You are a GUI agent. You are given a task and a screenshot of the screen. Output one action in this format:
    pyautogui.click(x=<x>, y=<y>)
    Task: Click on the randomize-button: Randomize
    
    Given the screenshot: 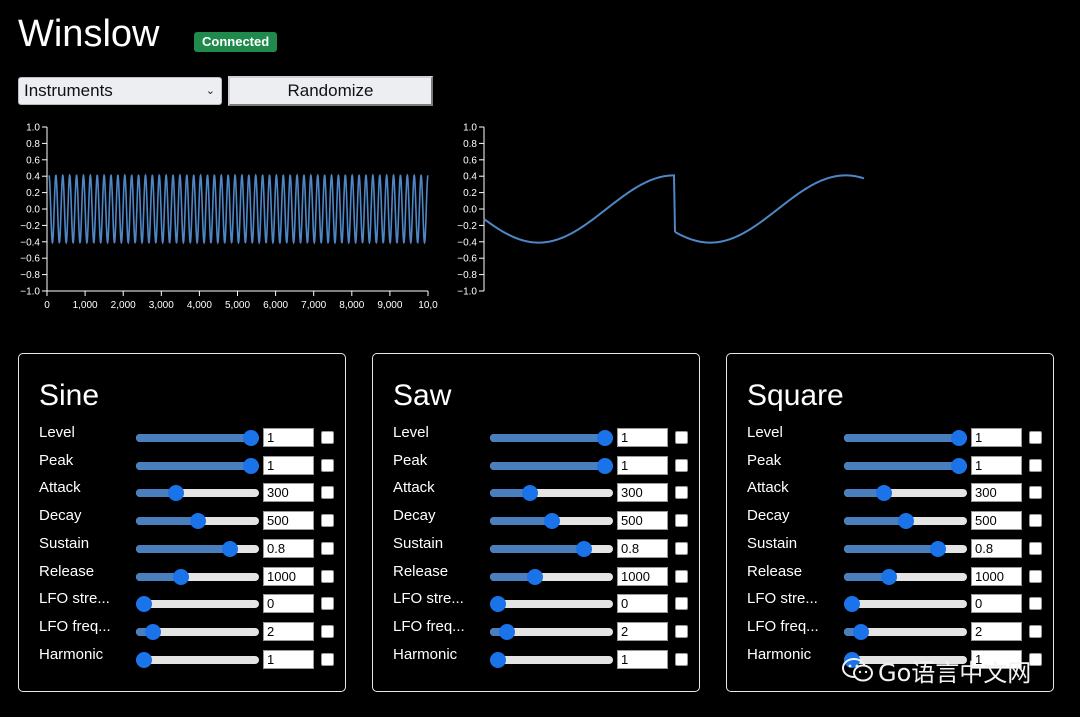 What is the action you would take?
    pyautogui.click(x=330, y=91)
    